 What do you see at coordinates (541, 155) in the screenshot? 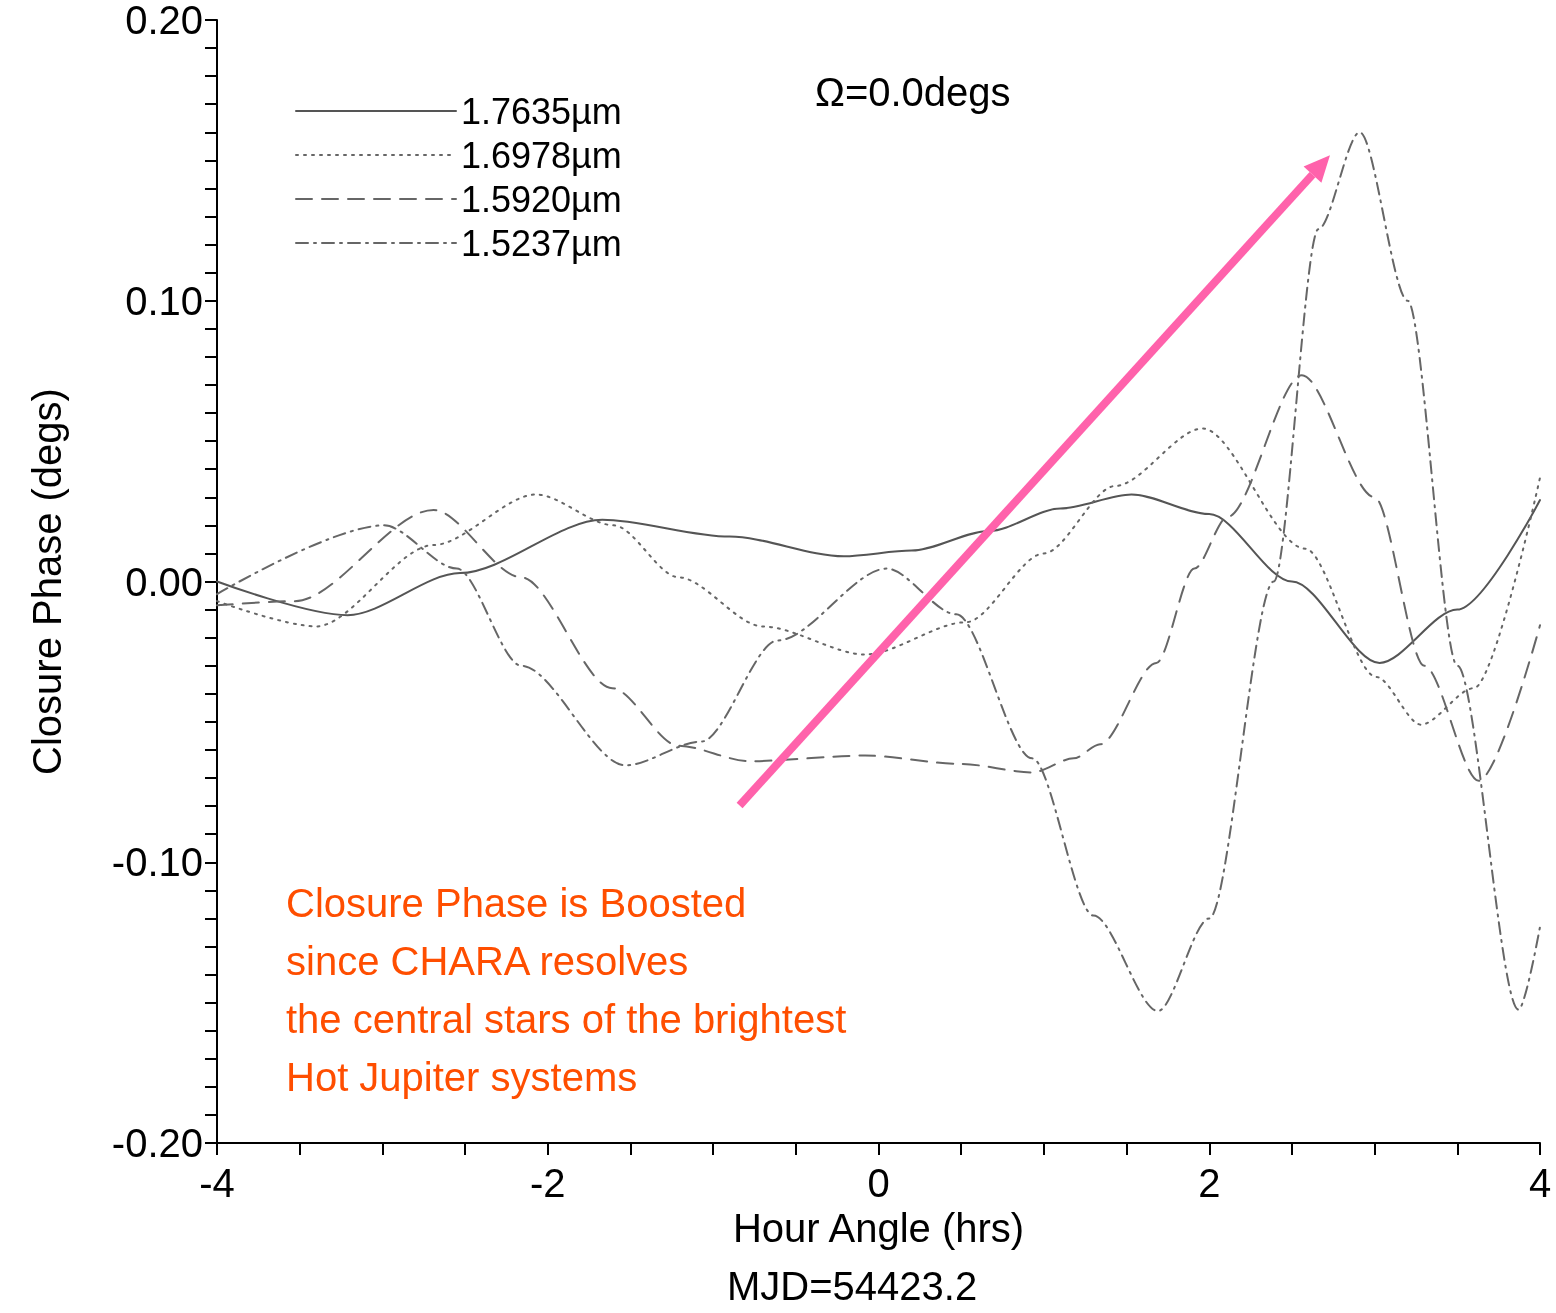
I see `legend-label: 1.6978µm` at bounding box center [541, 155].